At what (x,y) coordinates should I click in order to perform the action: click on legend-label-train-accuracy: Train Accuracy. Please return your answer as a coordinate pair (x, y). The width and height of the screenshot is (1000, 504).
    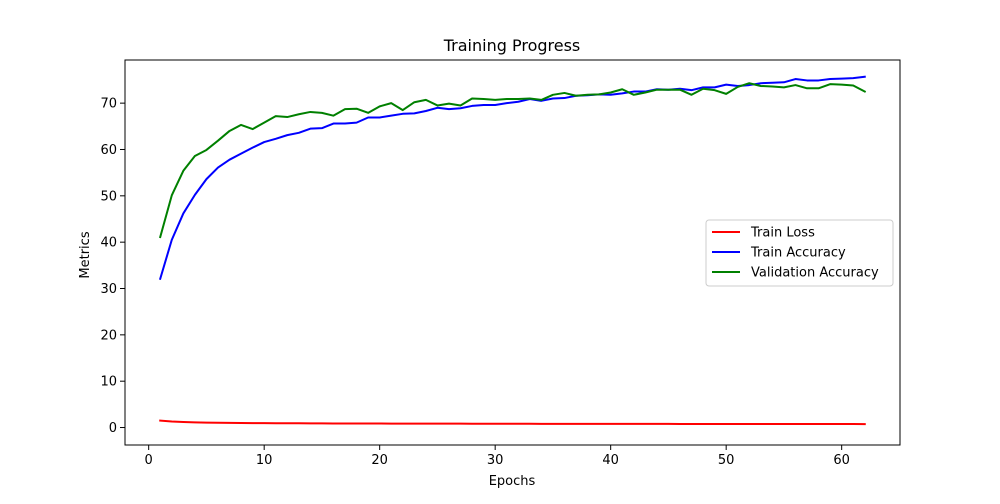
    Looking at the image, I should click on (798, 253).